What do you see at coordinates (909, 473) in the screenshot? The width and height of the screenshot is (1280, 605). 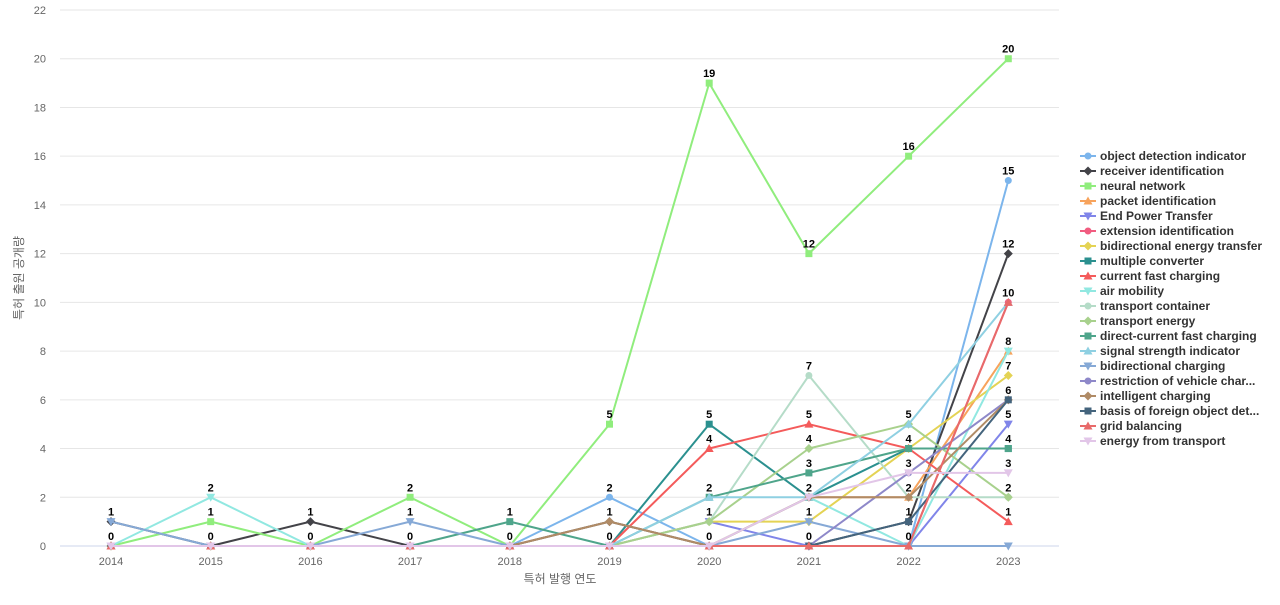 I see `point-energy-from-transport-2022` at bounding box center [909, 473].